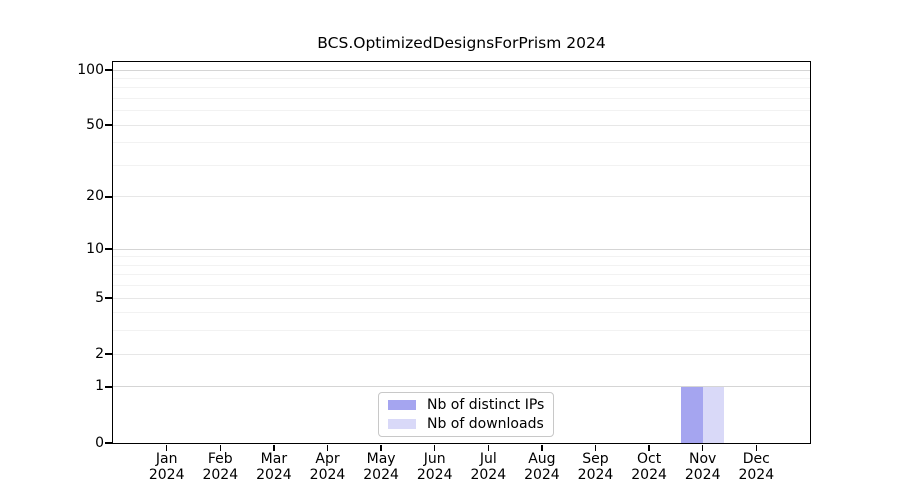 This screenshot has width=900, height=500. Describe the element at coordinates (692, 414) in the screenshot. I see `bar-nb-of-distinct-ips` at that location.